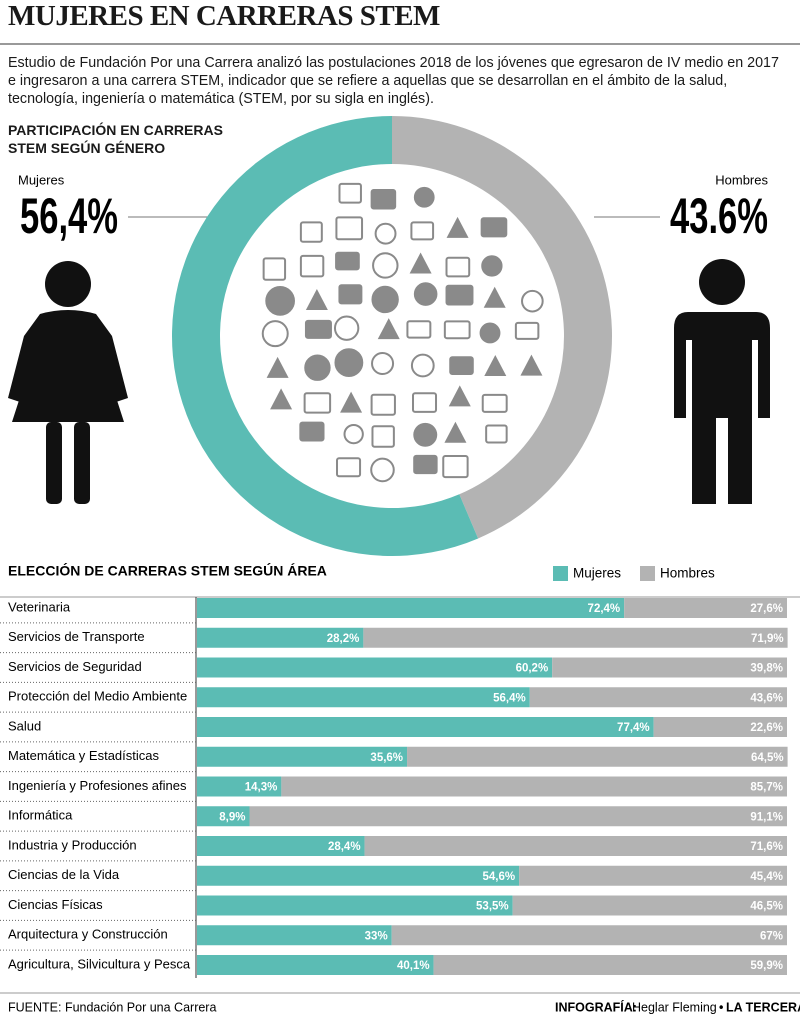  Describe the element at coordinates (687, 573) in the screenshot. I see `legend-label: Hombres` at that location.